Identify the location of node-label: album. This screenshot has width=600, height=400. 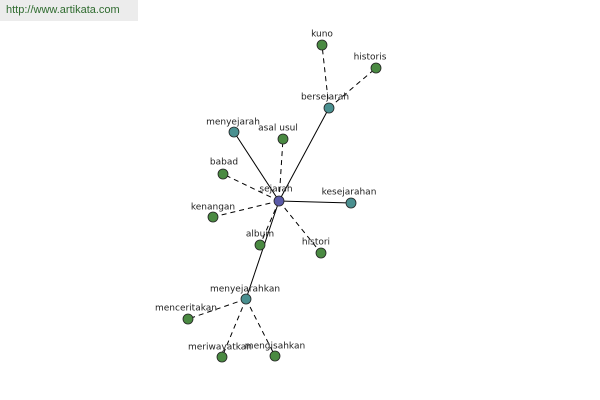
(260, 235).